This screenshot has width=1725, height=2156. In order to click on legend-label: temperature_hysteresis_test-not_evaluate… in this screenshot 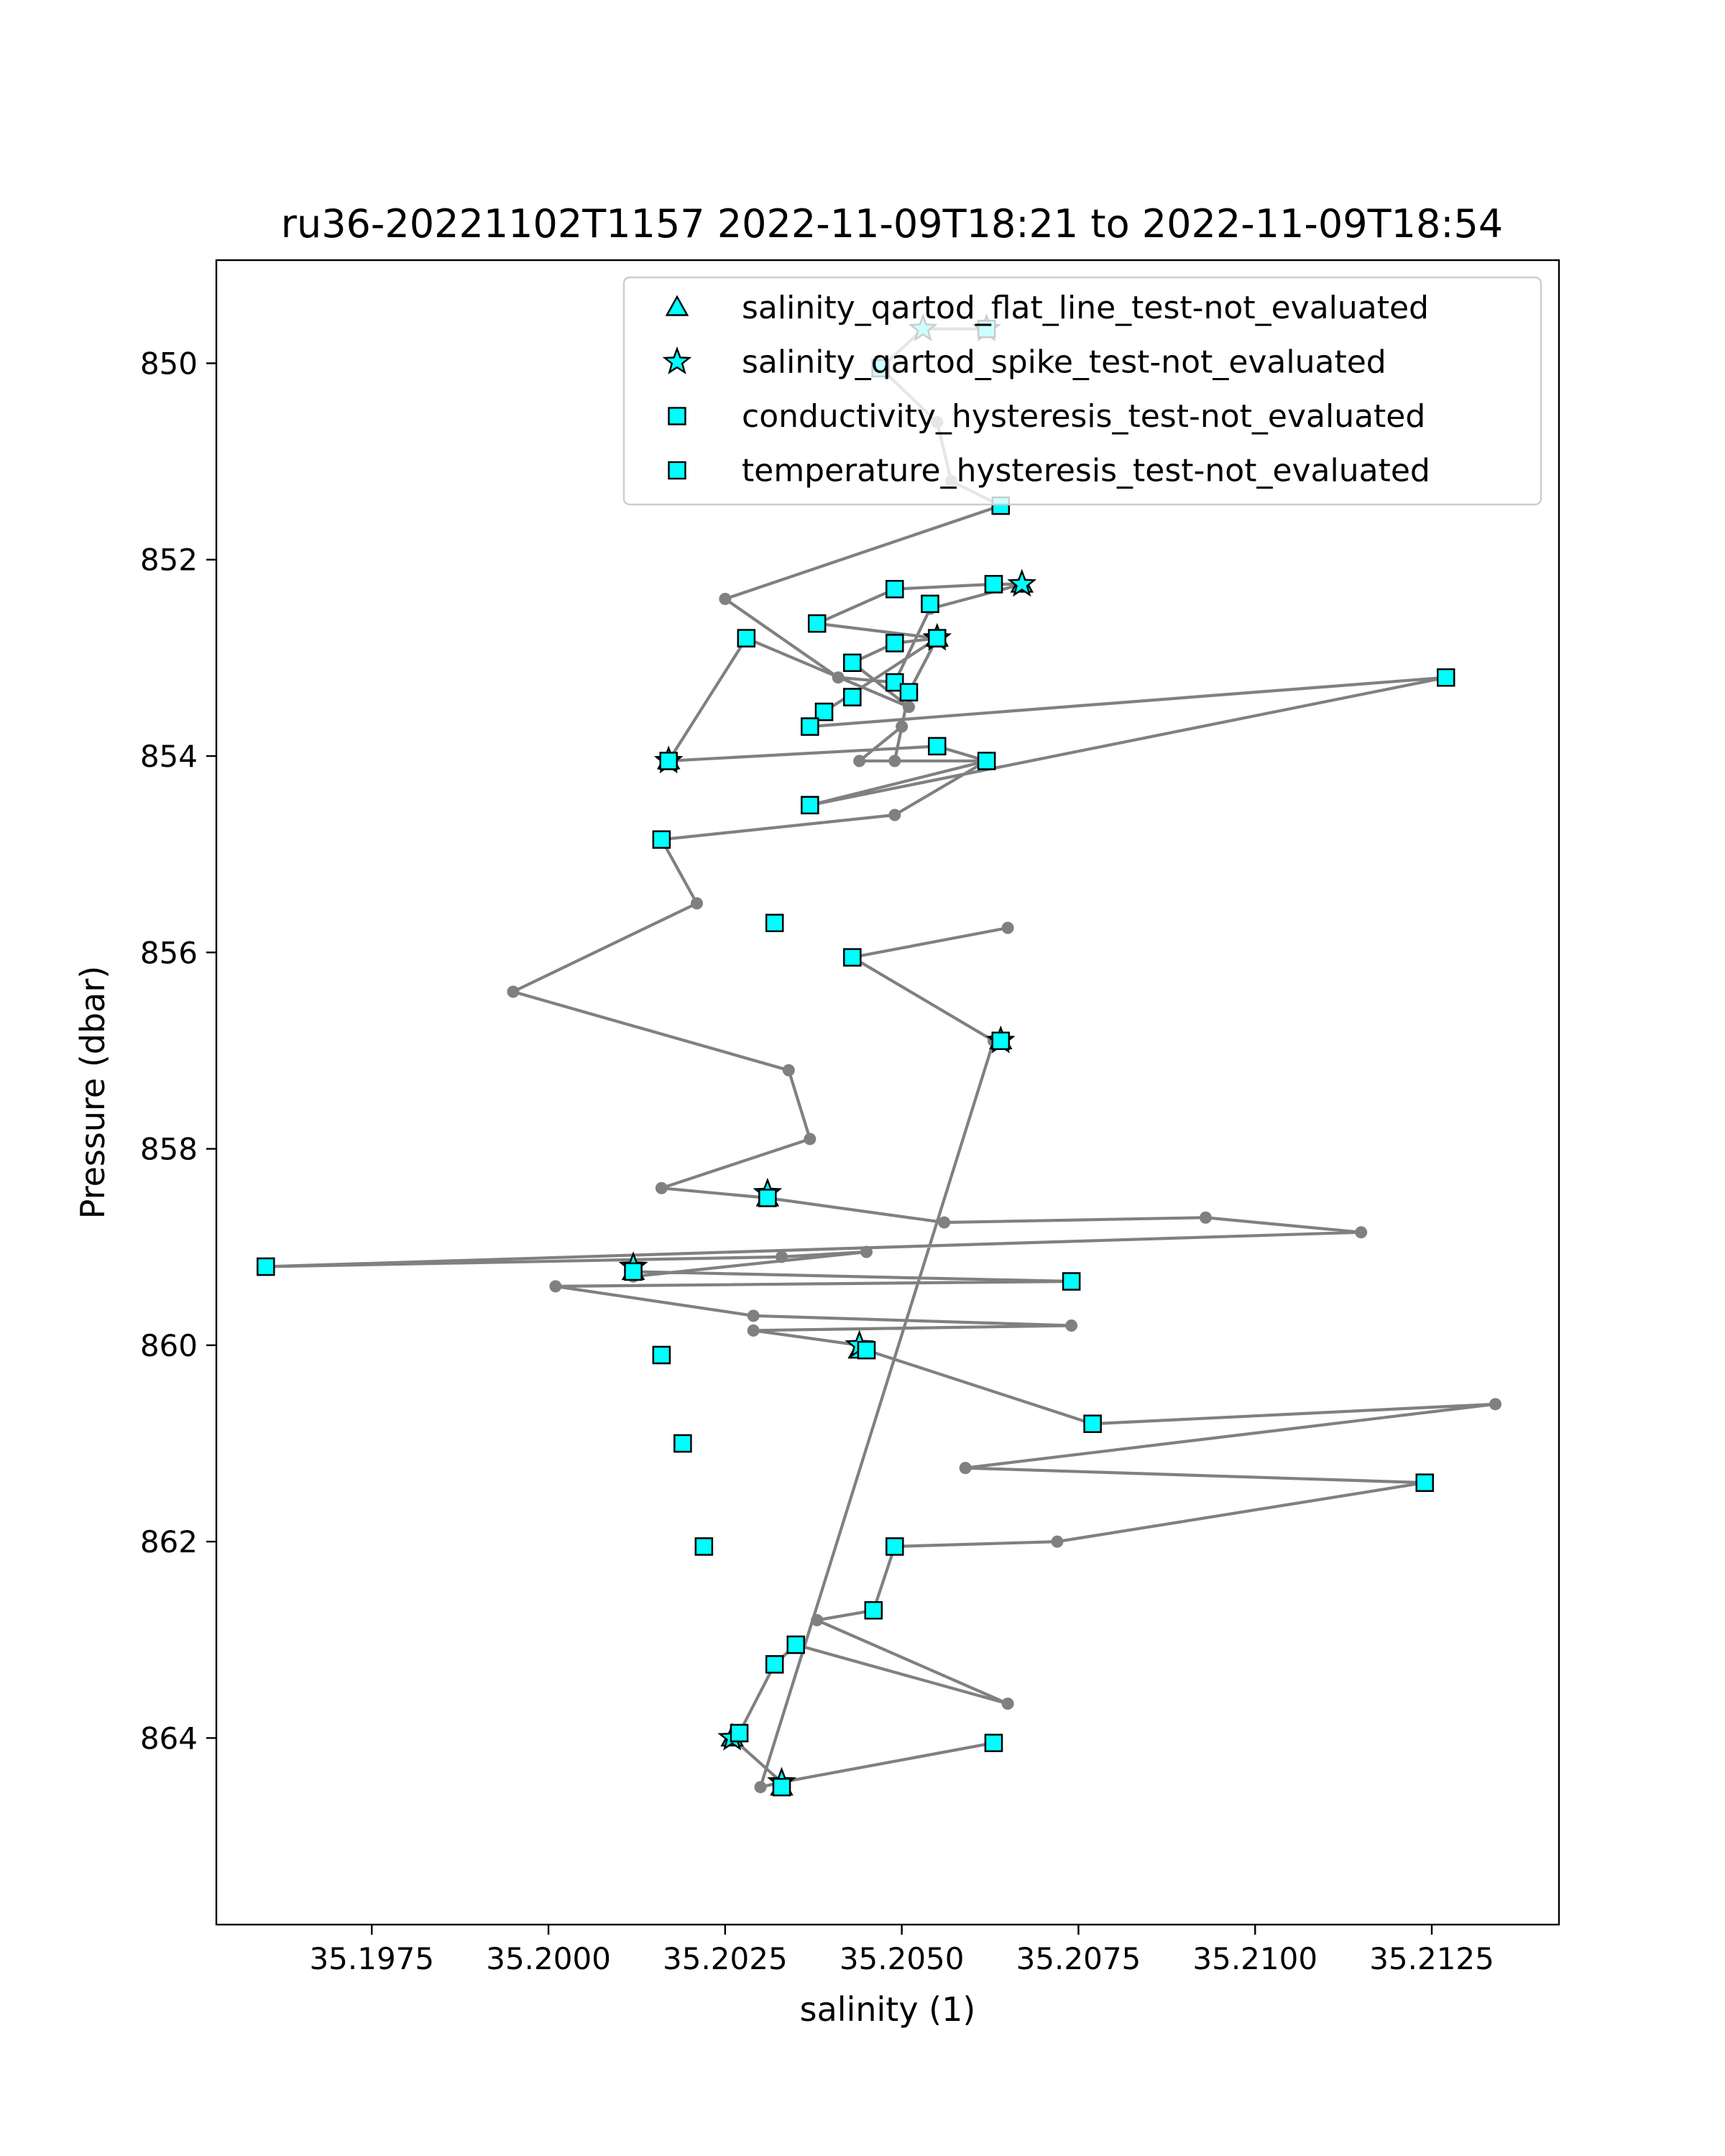, I will do `click(1086, 471)`.